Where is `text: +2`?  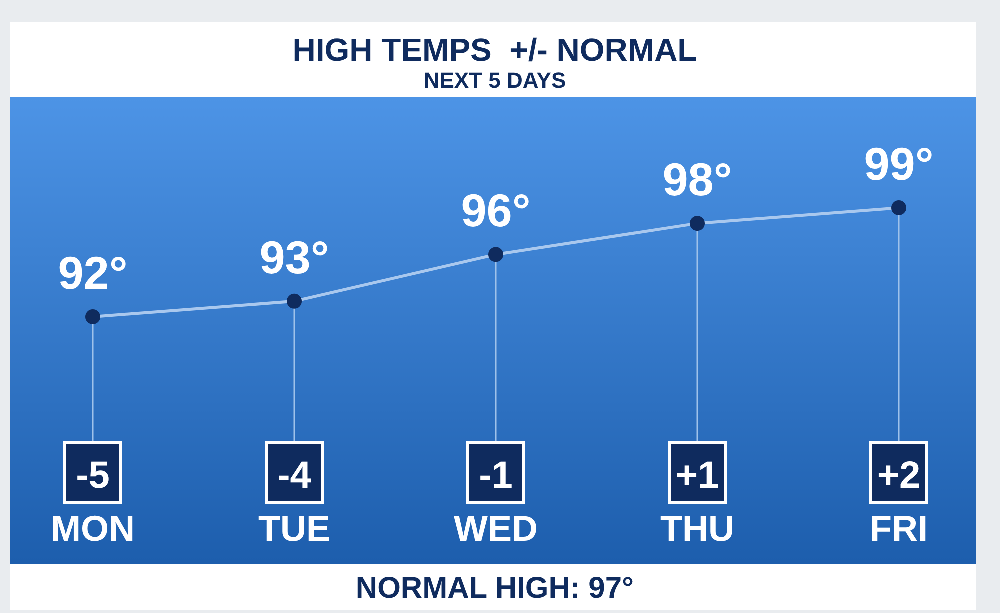
text: +2 is located at coordinates (899, 476).